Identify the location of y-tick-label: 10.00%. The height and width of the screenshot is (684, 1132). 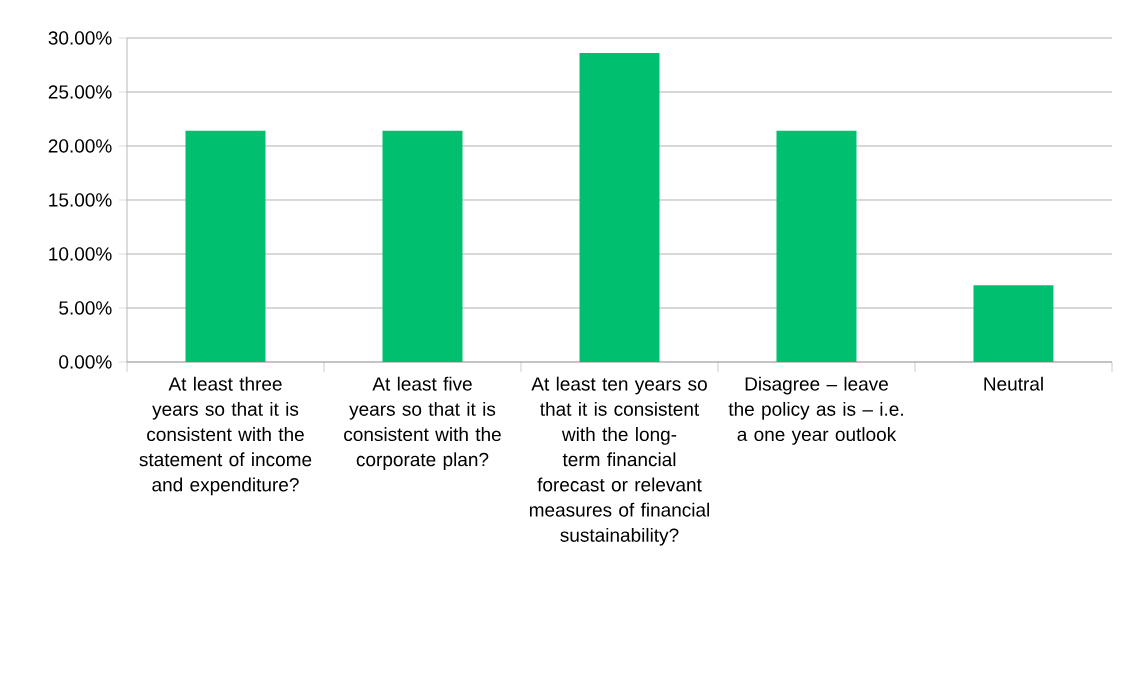
(80, 254).